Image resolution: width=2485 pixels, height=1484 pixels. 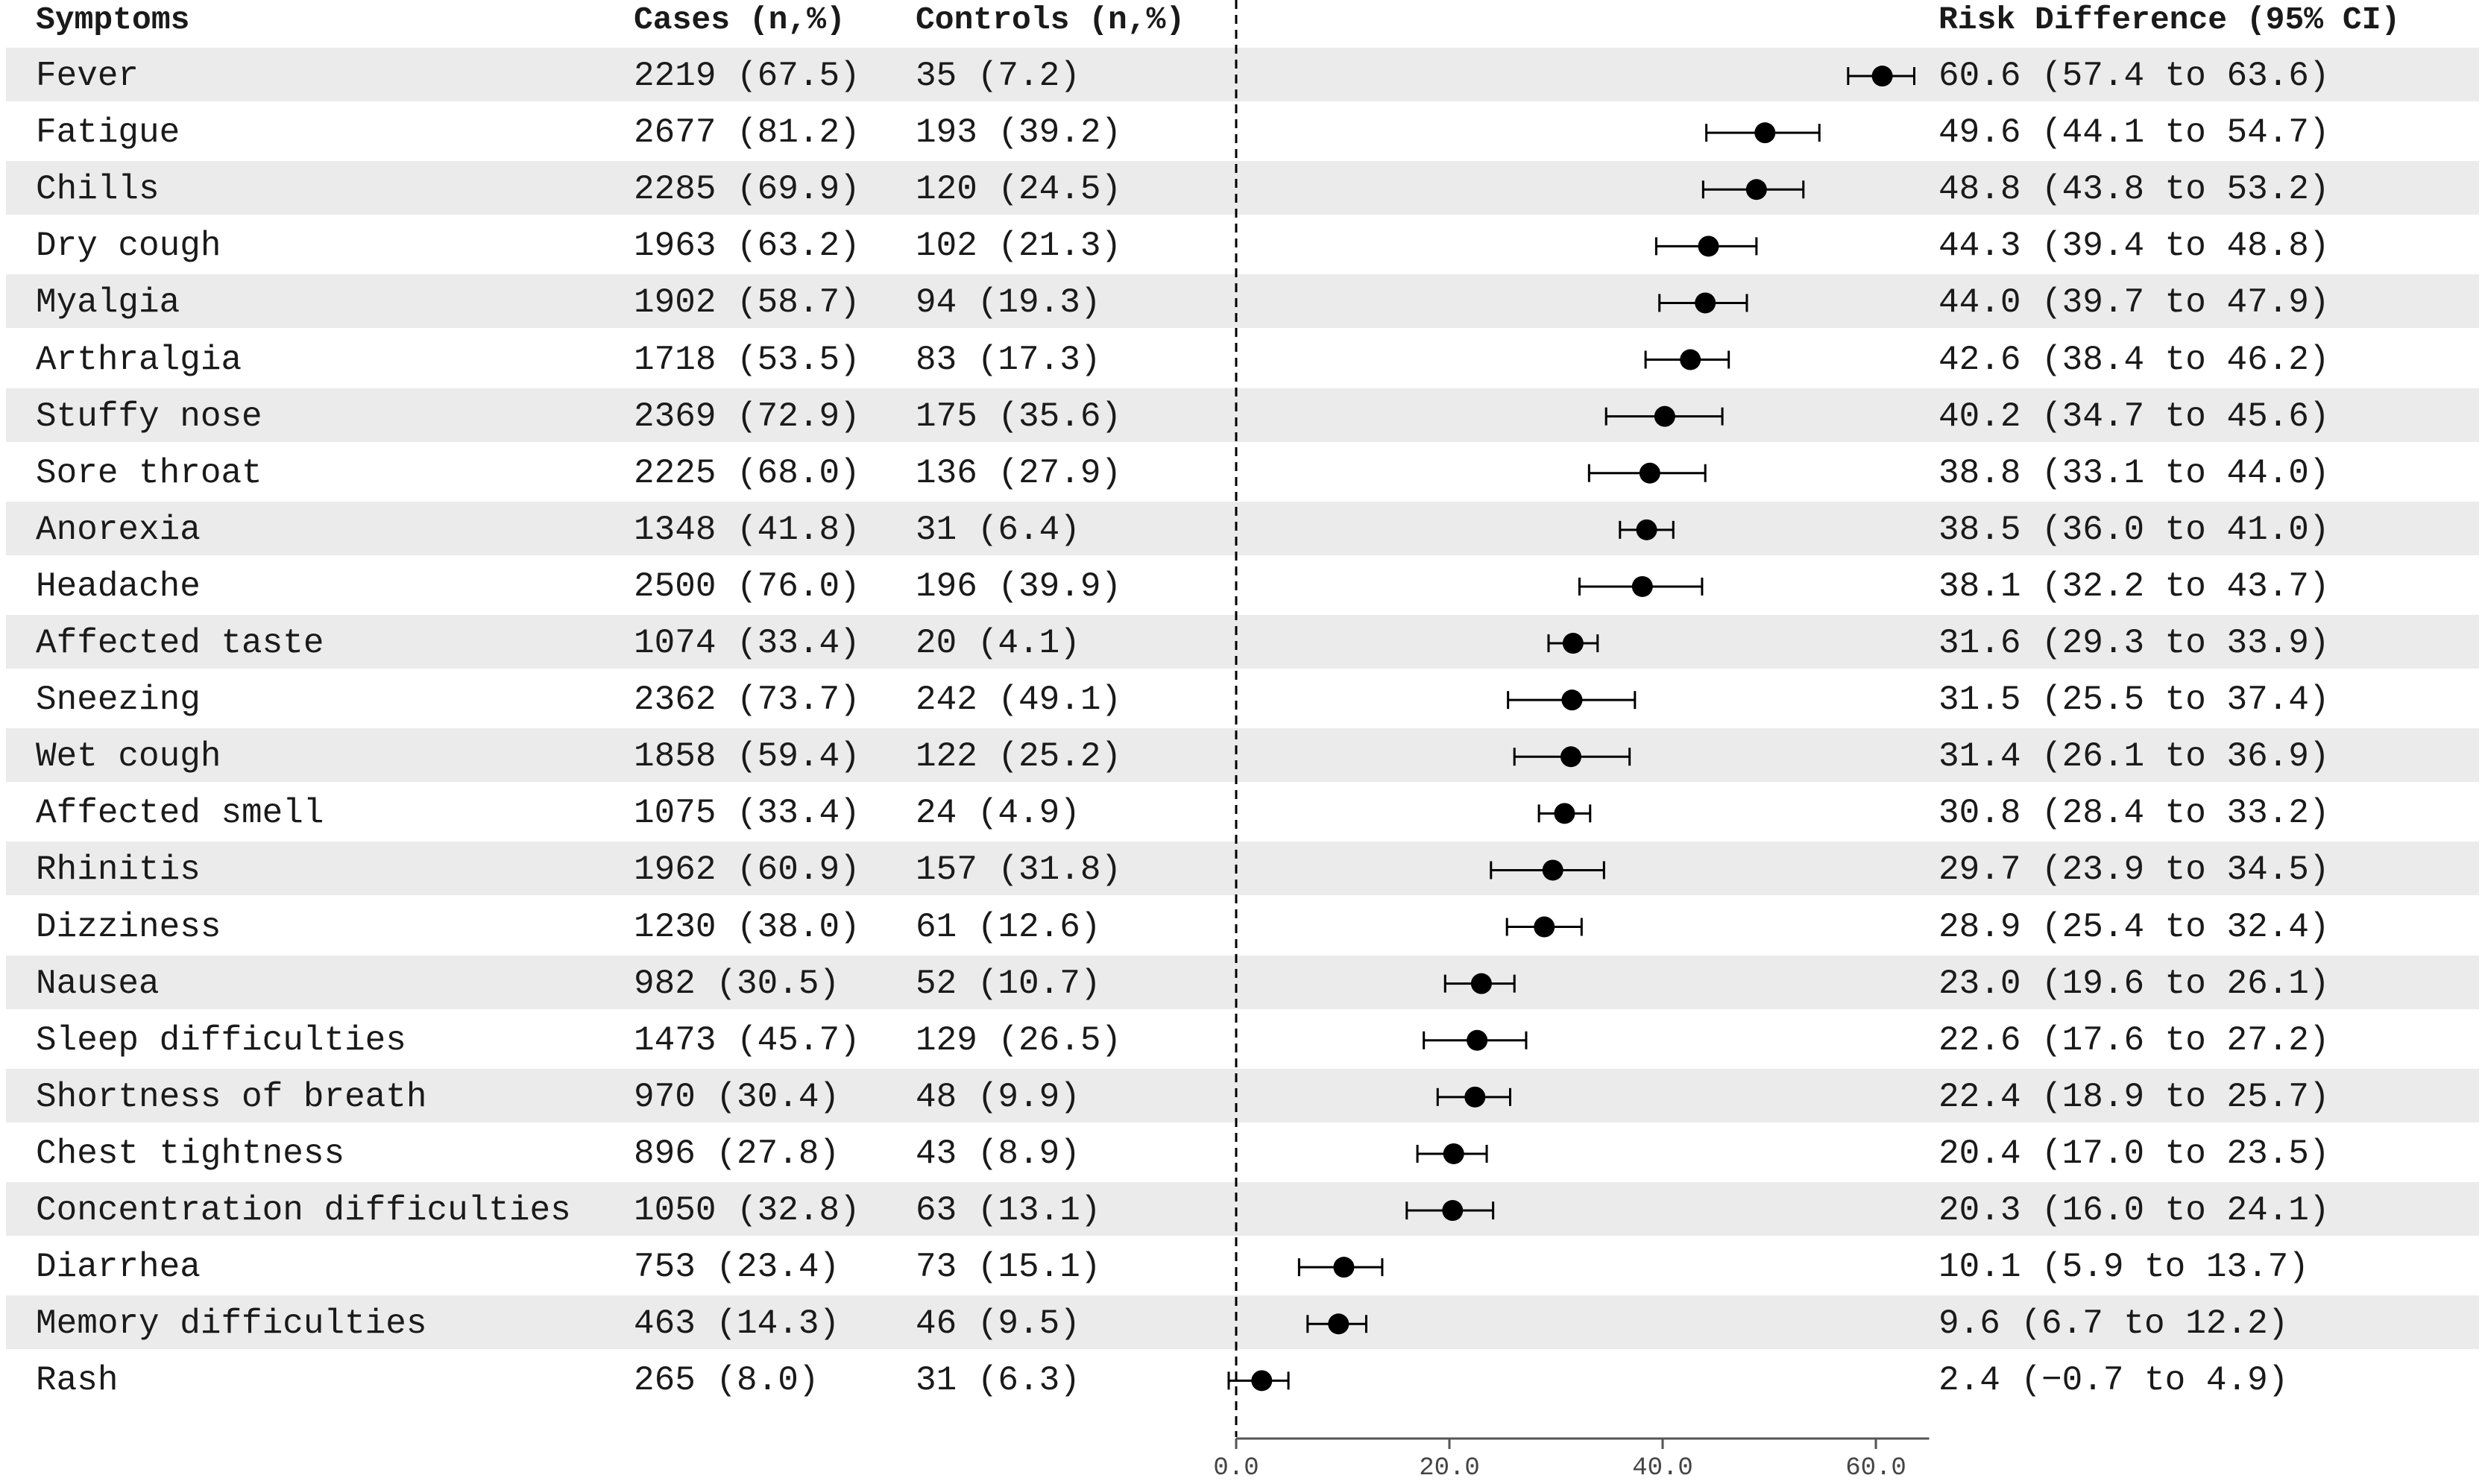 I want to click on symptom-name: Affected smell, so click(x=180, y=813).